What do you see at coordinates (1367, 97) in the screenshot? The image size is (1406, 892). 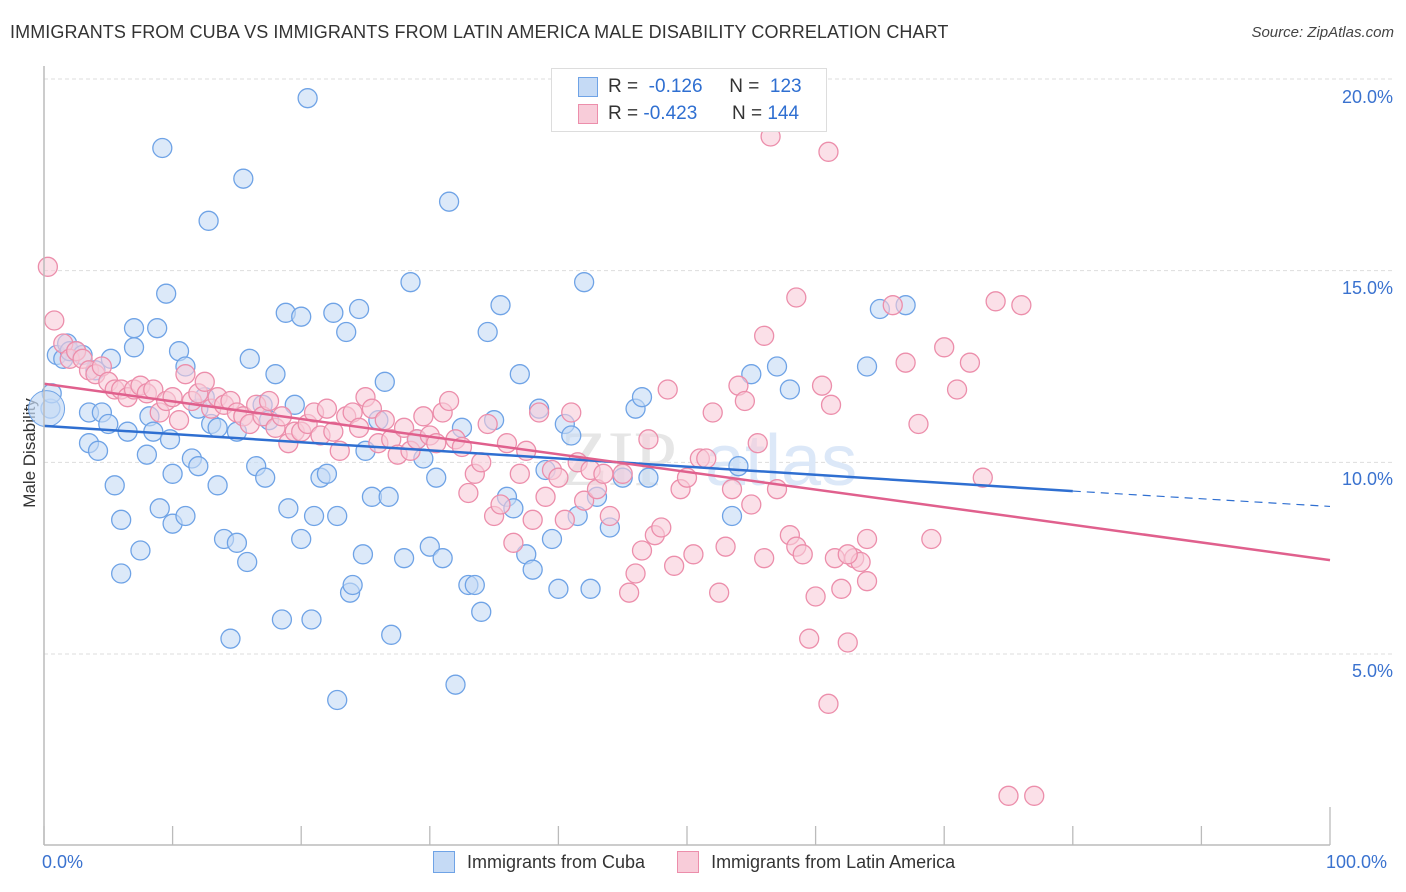 I see `y-tick-label-20: 20.0%` at bounding box center [1367, 97].